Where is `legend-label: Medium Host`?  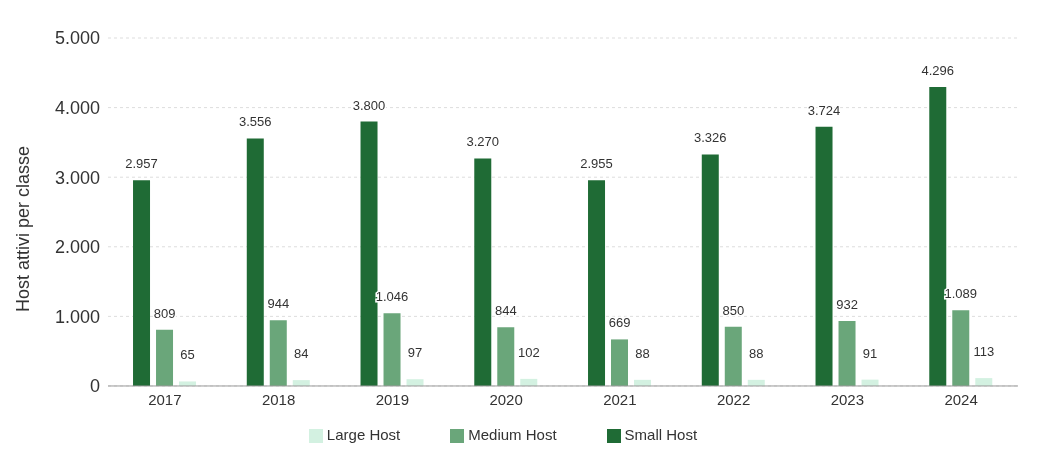
legend-label: Medium Host is located at coordinates (512, 434).